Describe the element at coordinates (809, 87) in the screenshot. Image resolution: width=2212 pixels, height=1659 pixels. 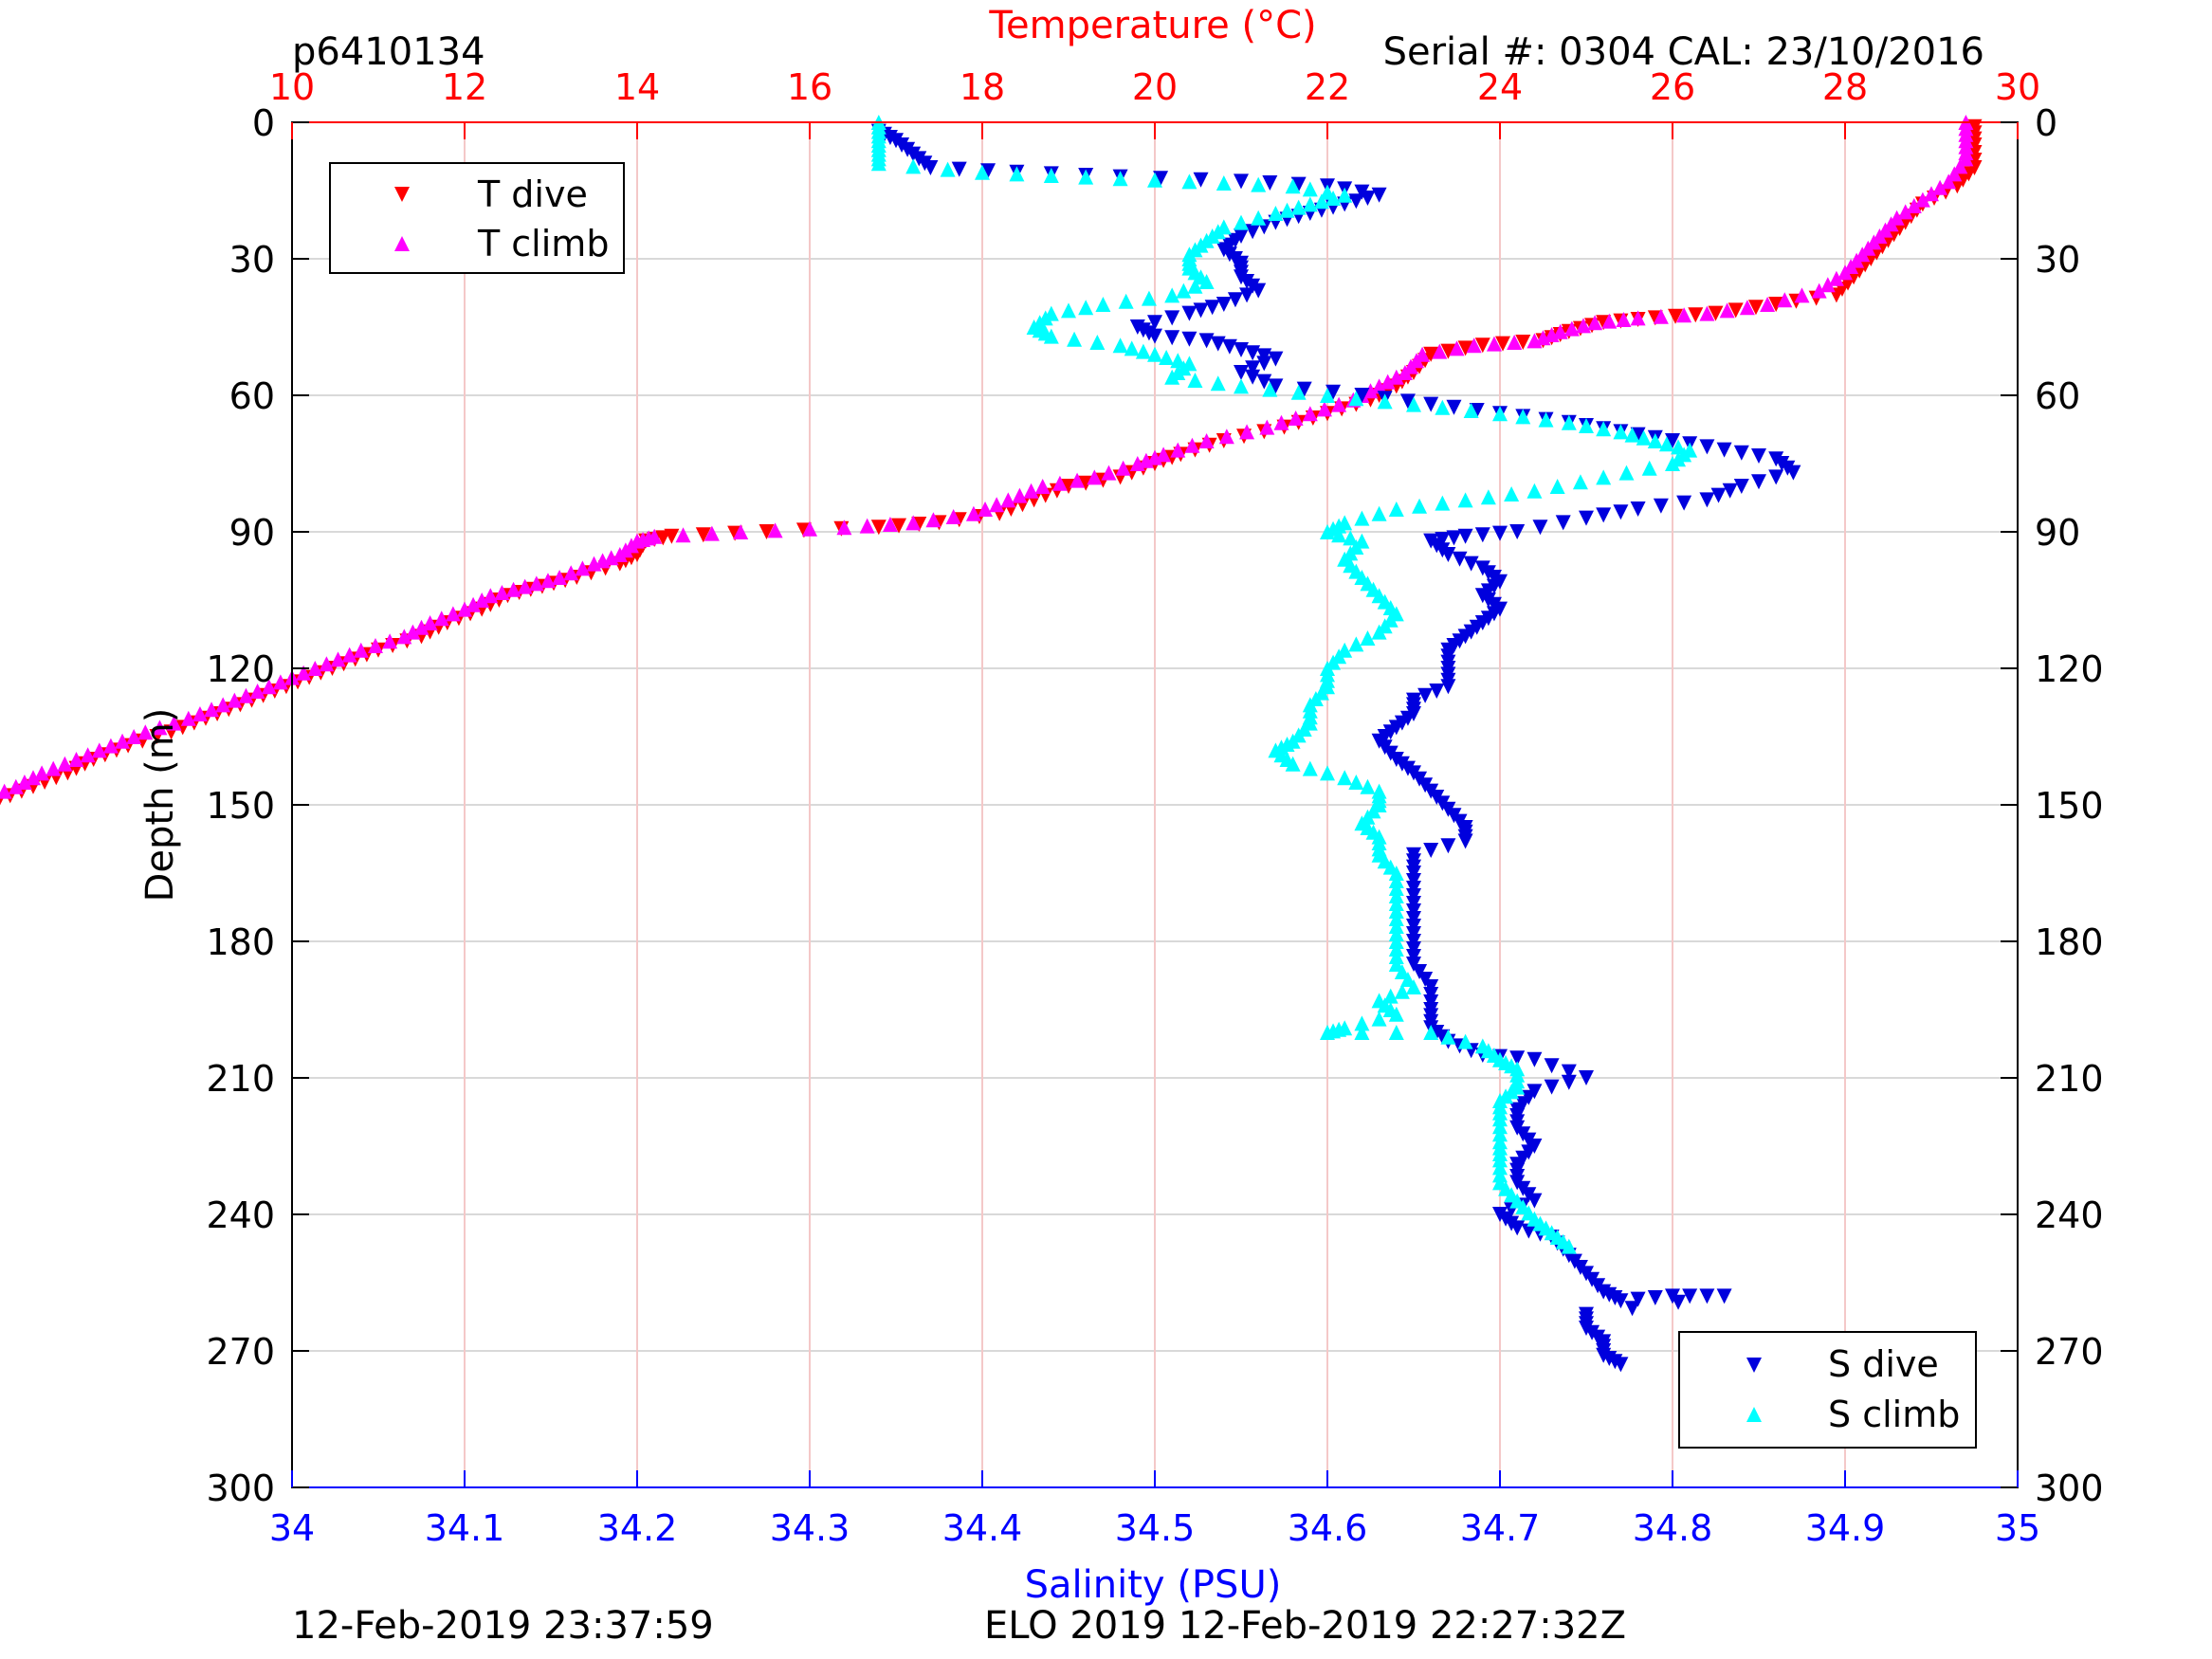
I see `temperature-tick-label: 16` at that location.